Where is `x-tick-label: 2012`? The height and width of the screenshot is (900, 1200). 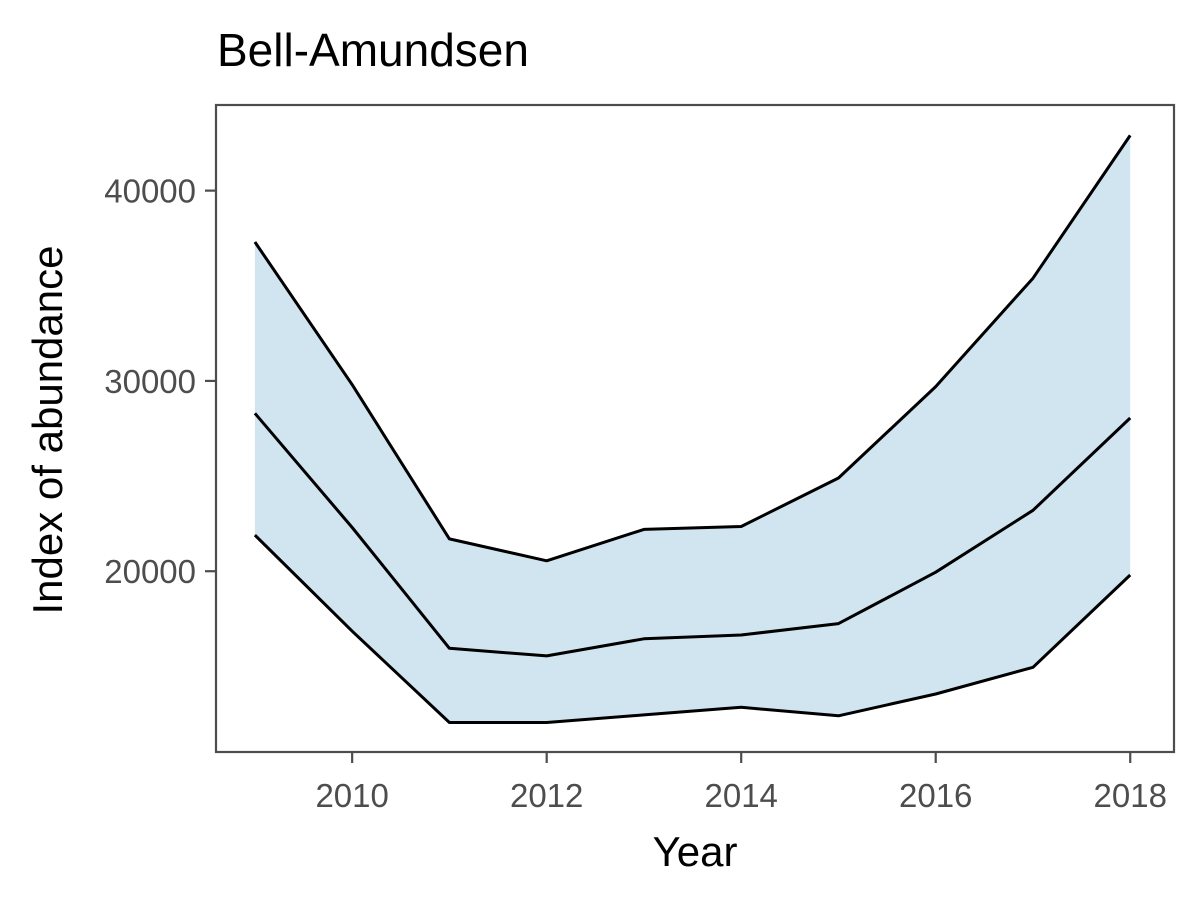 x-tick-label: 2012 is located at coordinates (546, 795).